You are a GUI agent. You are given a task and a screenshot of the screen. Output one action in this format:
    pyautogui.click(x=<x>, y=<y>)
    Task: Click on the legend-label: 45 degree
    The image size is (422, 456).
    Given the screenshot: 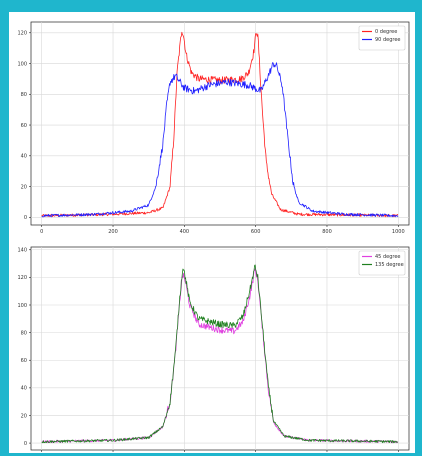 What is the action you would take?
    pyautogui.click(x=387, y=257)
    